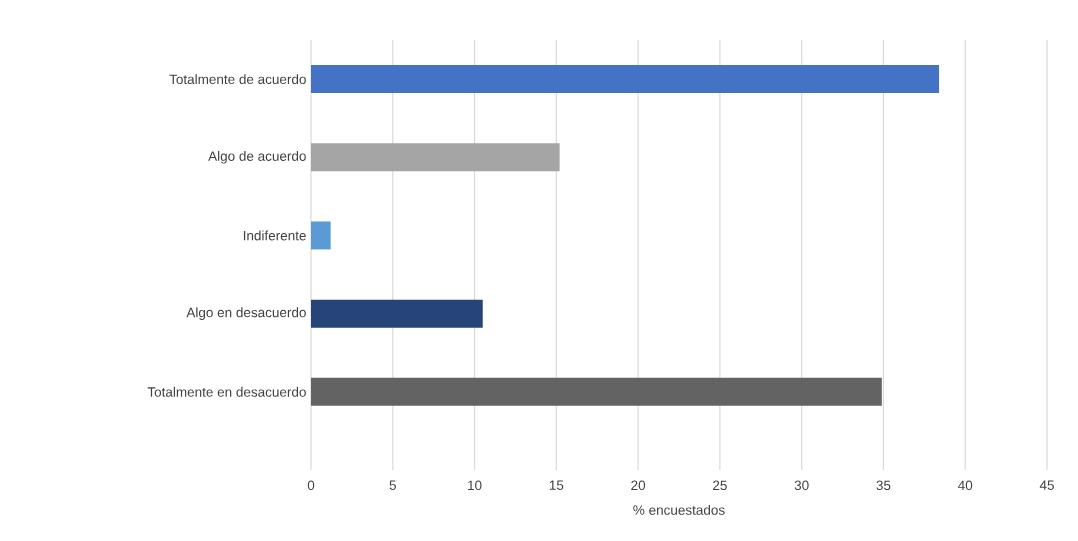  What do you see at coordinates (638, 485) in the screenshot?
I see `x-tick-label: 20` at bounding box center [638, 485].